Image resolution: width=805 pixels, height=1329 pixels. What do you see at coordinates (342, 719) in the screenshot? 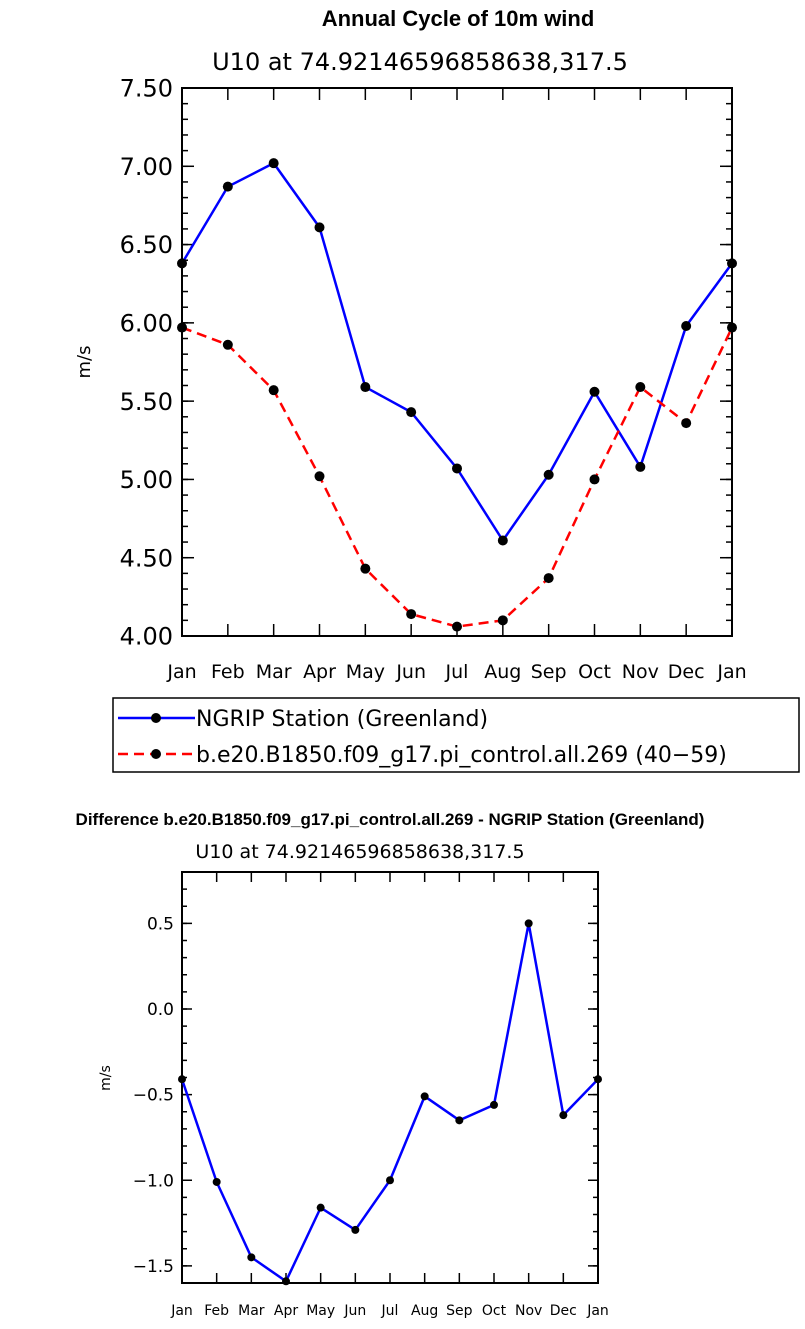
I see `legend-label-ngrip: NGRIP Station (Greenland)` at bounding box center [342, 719].